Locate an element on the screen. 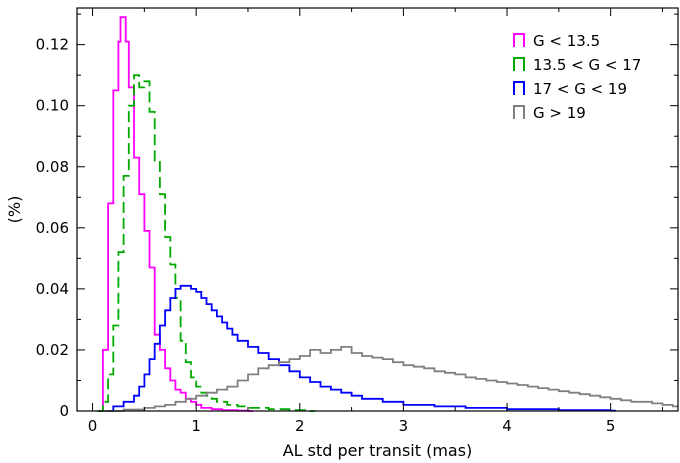 This screenshot has width=680, height=463. x-tick-label: 2 is located at coordinates (300, 426).